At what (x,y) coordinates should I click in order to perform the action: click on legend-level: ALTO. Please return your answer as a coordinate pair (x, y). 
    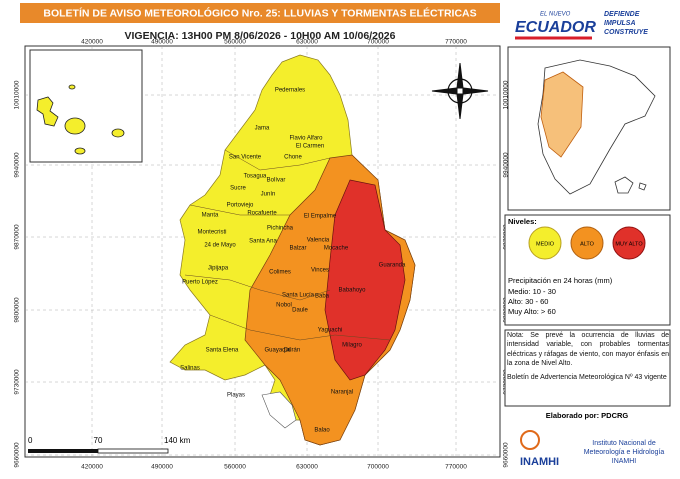
    Looking at the image, I should click on (587, 244).